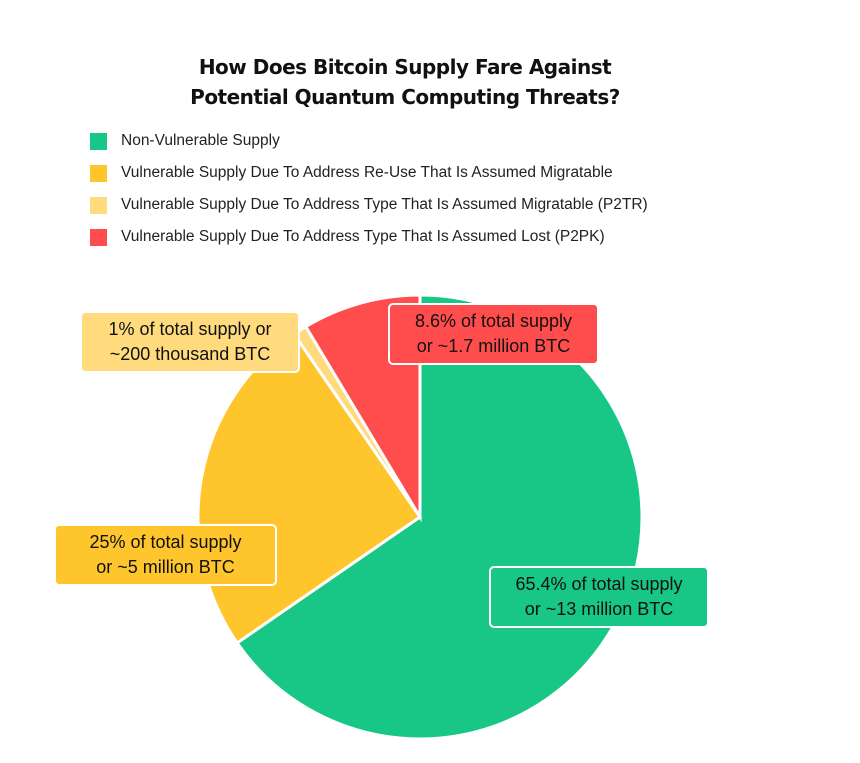  Describe the element at coordinates (200, 140) in the screenshot. I see `legend-label: Non-Vulnerable Supply` at that location.